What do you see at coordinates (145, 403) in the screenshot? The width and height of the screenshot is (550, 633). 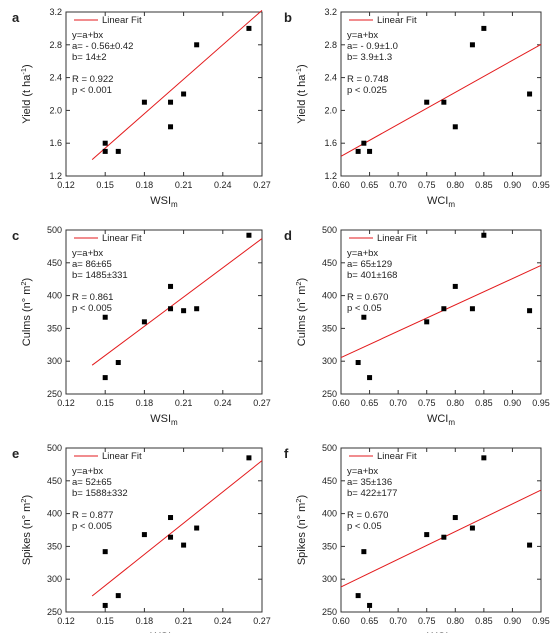 I see `x-tick-label: 0.18` at bounding box center [145, 403].